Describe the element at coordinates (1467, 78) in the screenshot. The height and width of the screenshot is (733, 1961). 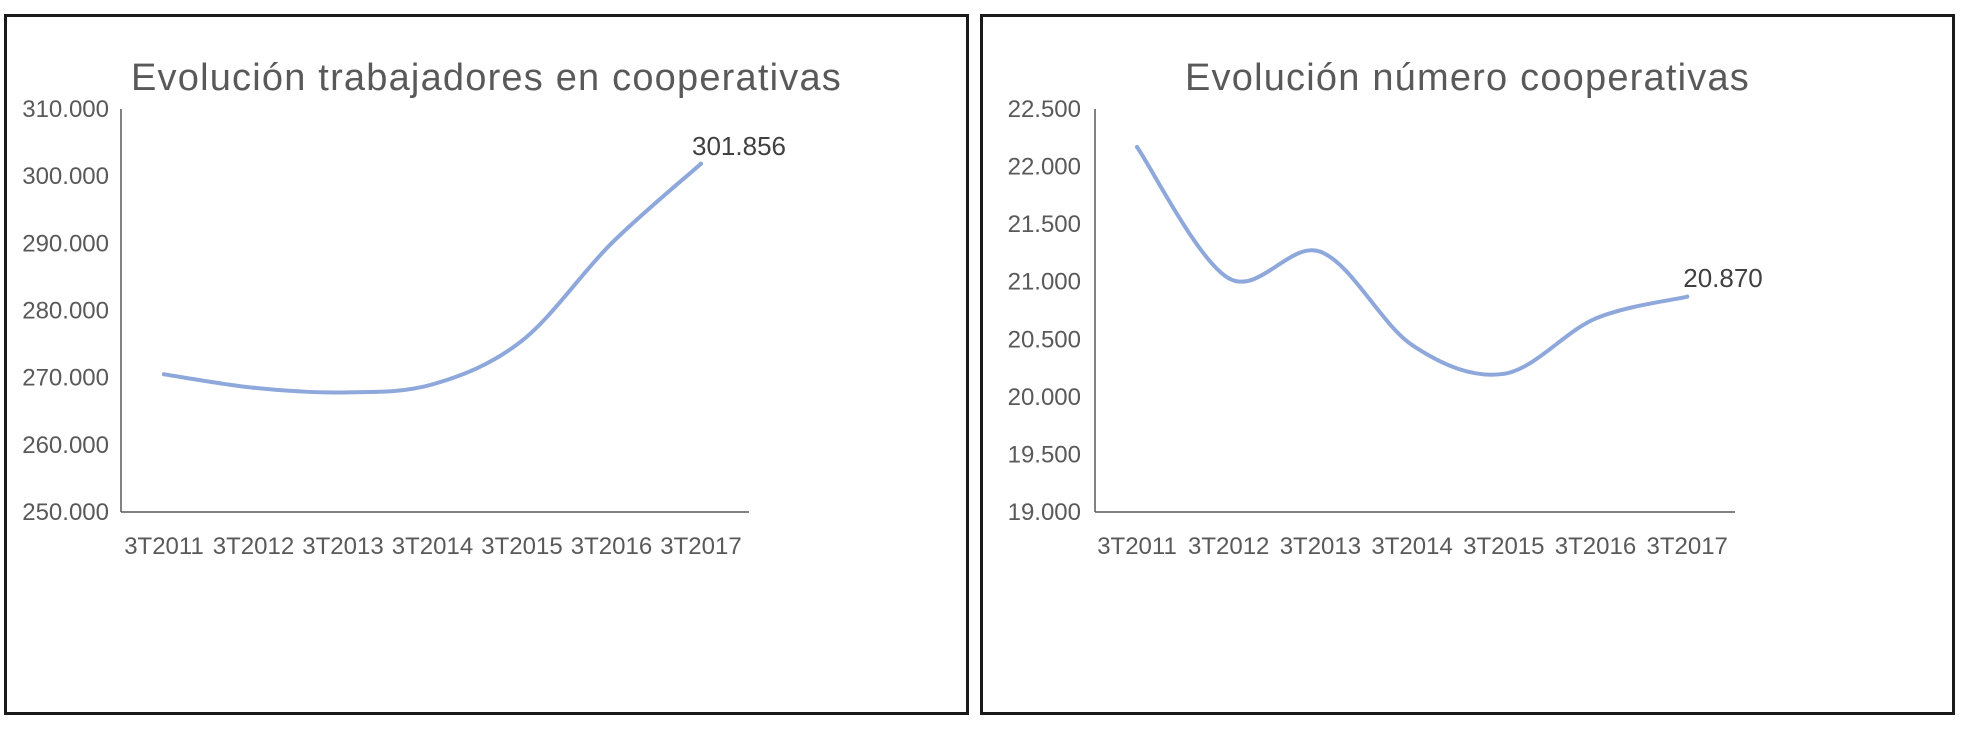
I see `chart-title: Evolución número cooperativas` at that location.